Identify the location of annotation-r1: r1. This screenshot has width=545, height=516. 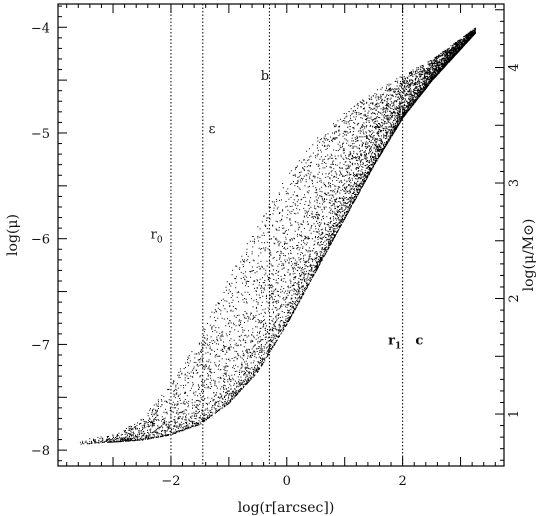
(394, 342).